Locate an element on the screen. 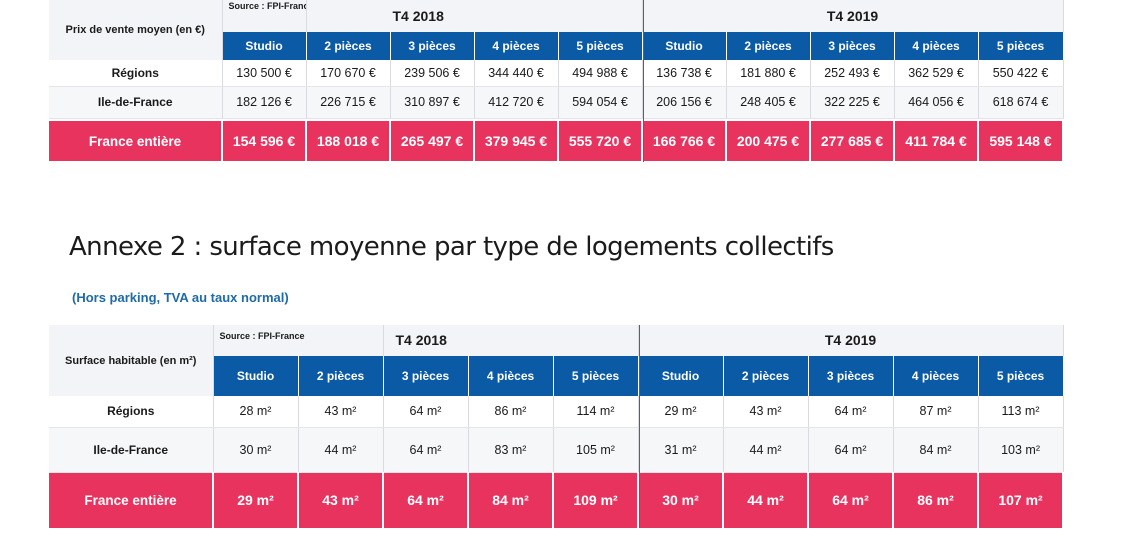  source-note: Source : FPI-France is located at coordinates (298, 340).